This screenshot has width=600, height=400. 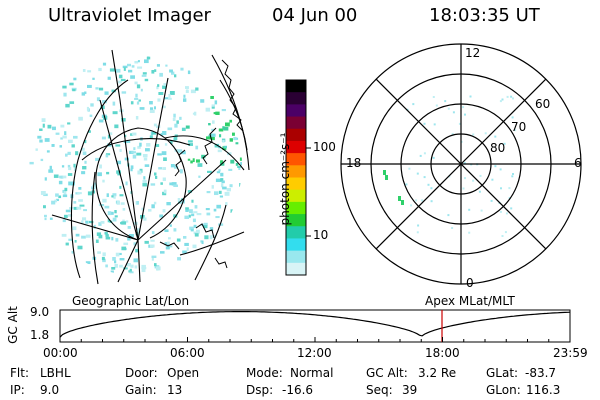 What do you see at coordinates (503, 390) in the screenshot?
I see `glon-label: GLon:` at bounding box center [503, 390].